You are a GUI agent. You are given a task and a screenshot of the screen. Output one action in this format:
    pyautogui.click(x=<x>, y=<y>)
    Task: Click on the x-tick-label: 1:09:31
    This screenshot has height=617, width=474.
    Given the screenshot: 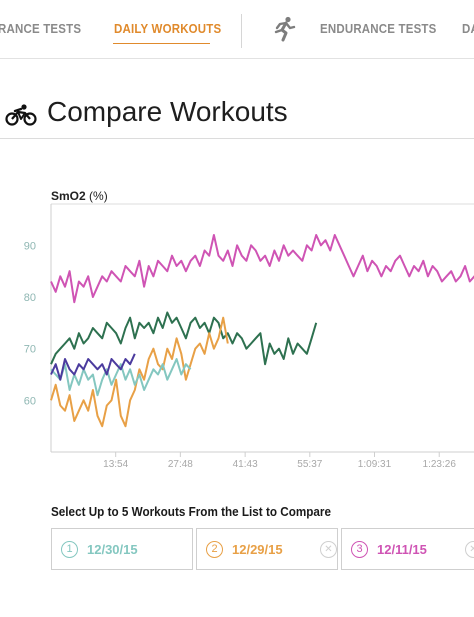 What is the action you would take?
    pyautogui.click(x=375, y=464)
    